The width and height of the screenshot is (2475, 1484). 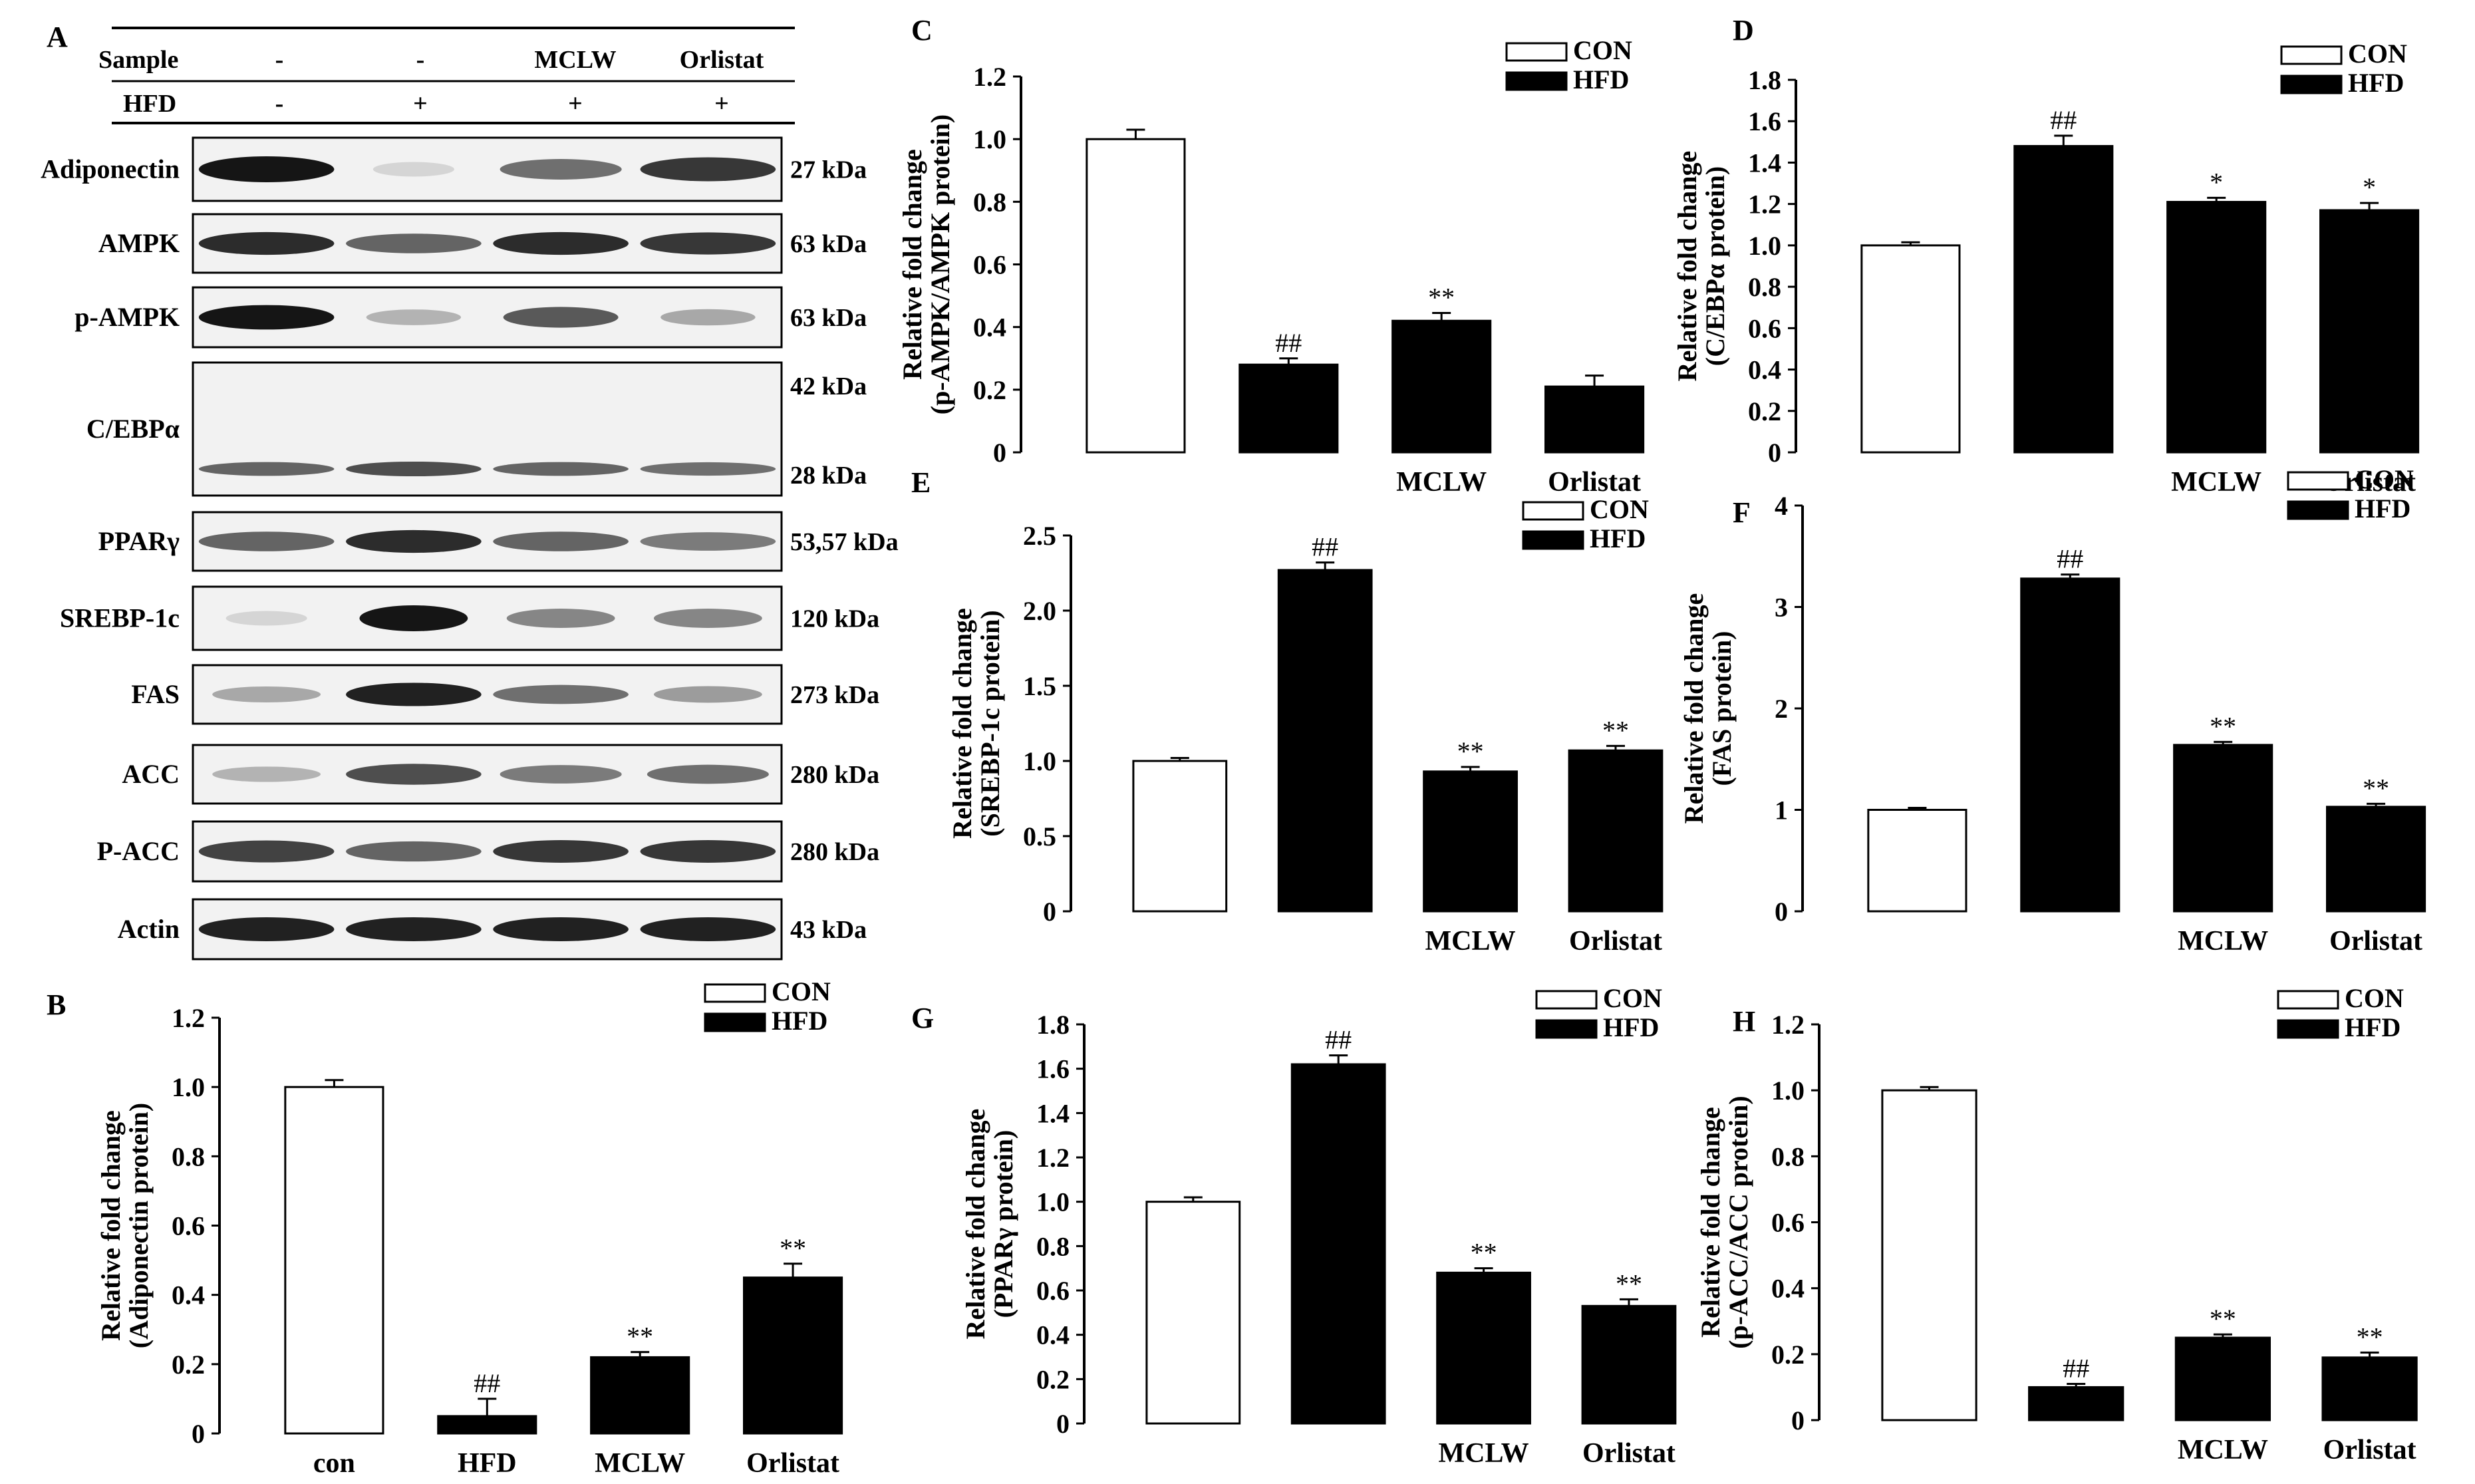 I want to click on blot-row: Adiponectin 27 kDa, so click(x=454, y=169).